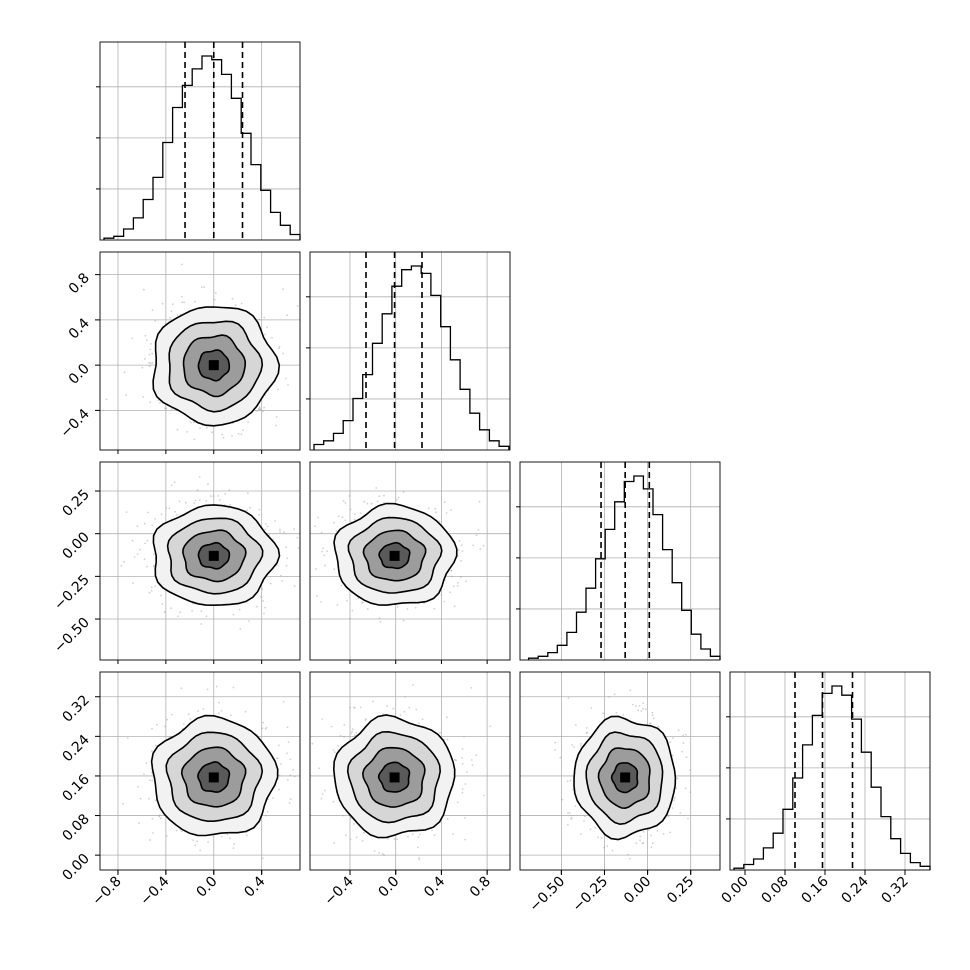 This screenshot has height=970, width=970. Describe the element at coordinates (79, 283) in the screenshot. I see `y-tick-label: 0.8` at that location.